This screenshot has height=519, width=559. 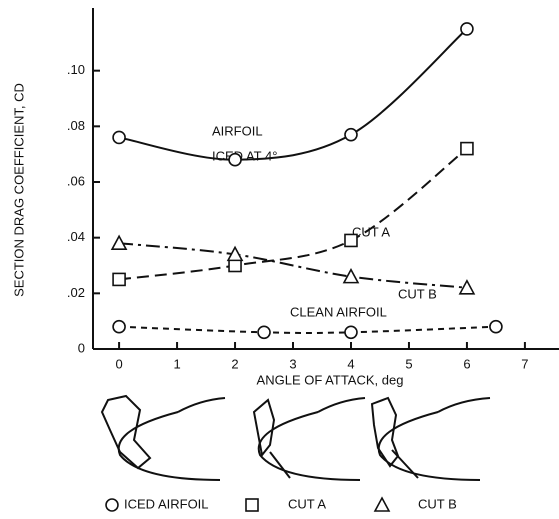 I want to click on x-tick-label: 4, so click(x=350, y=363).